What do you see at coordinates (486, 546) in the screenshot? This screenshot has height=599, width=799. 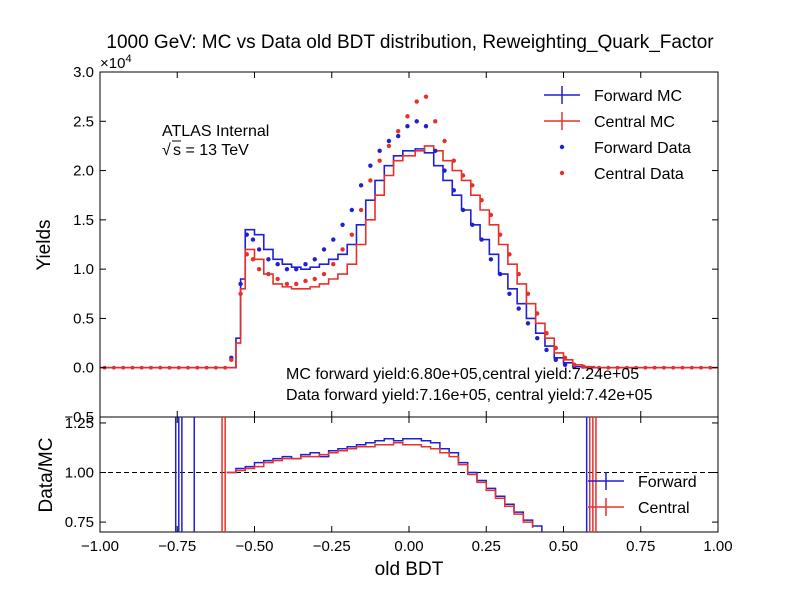 I see `x-tick-label: 0.25` at bounding box center [486, 546].